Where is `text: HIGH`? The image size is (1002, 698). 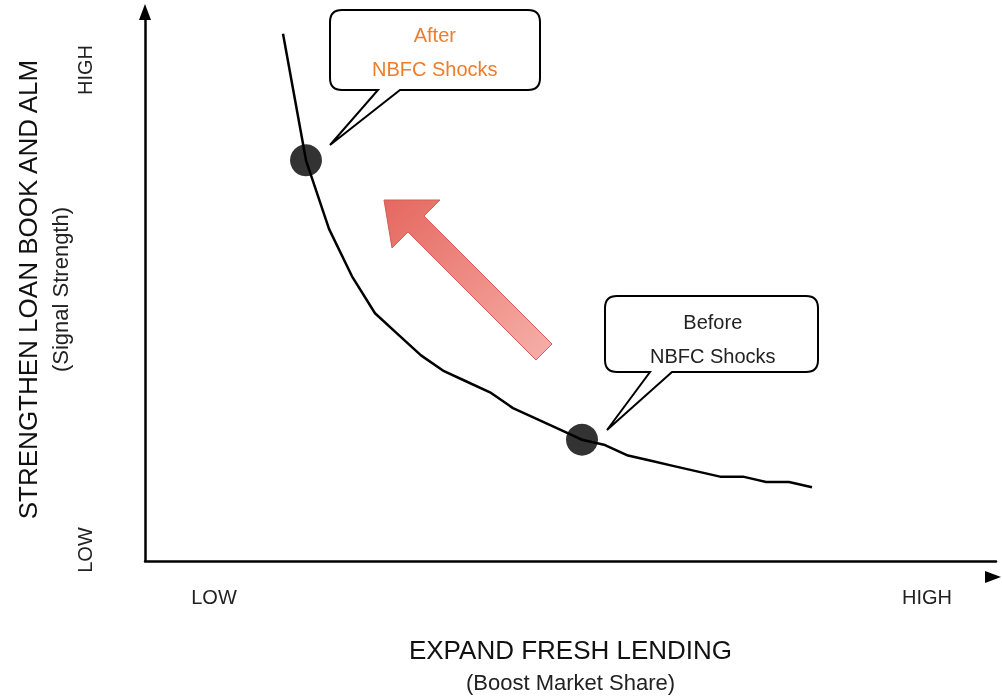 text: HIGH is located at coordinates (85, 70).